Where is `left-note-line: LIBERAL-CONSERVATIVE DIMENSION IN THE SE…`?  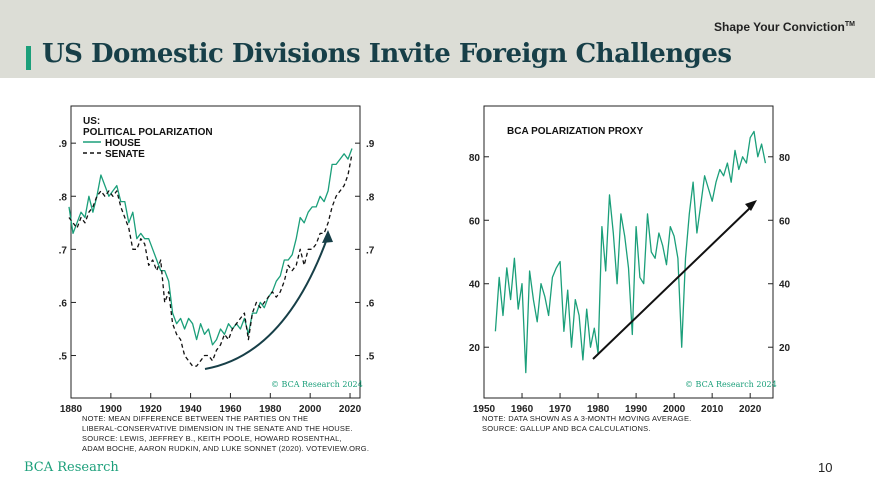 left-note-line: LIBERAL-CONSERVATIVE DIMENSION IN THE SE… is located at coordinates (217, 428).